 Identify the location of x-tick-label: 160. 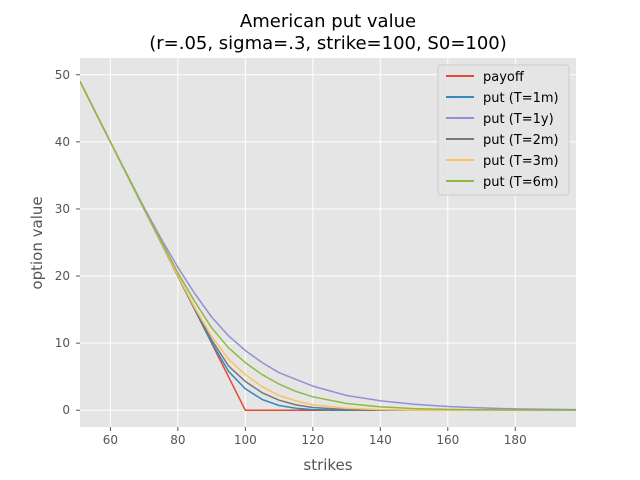
(447, 440).